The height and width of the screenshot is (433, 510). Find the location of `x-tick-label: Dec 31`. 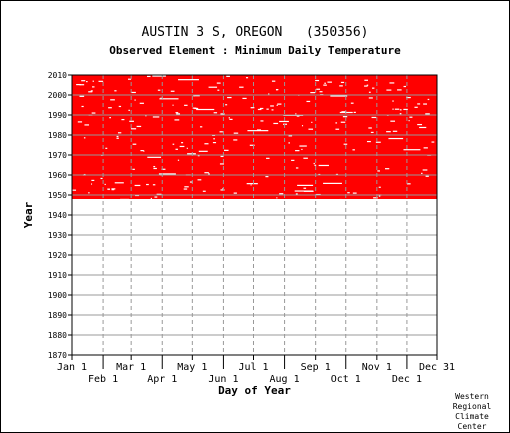

x-tick-label: Dec 31 is located at coordinates (437, 367).